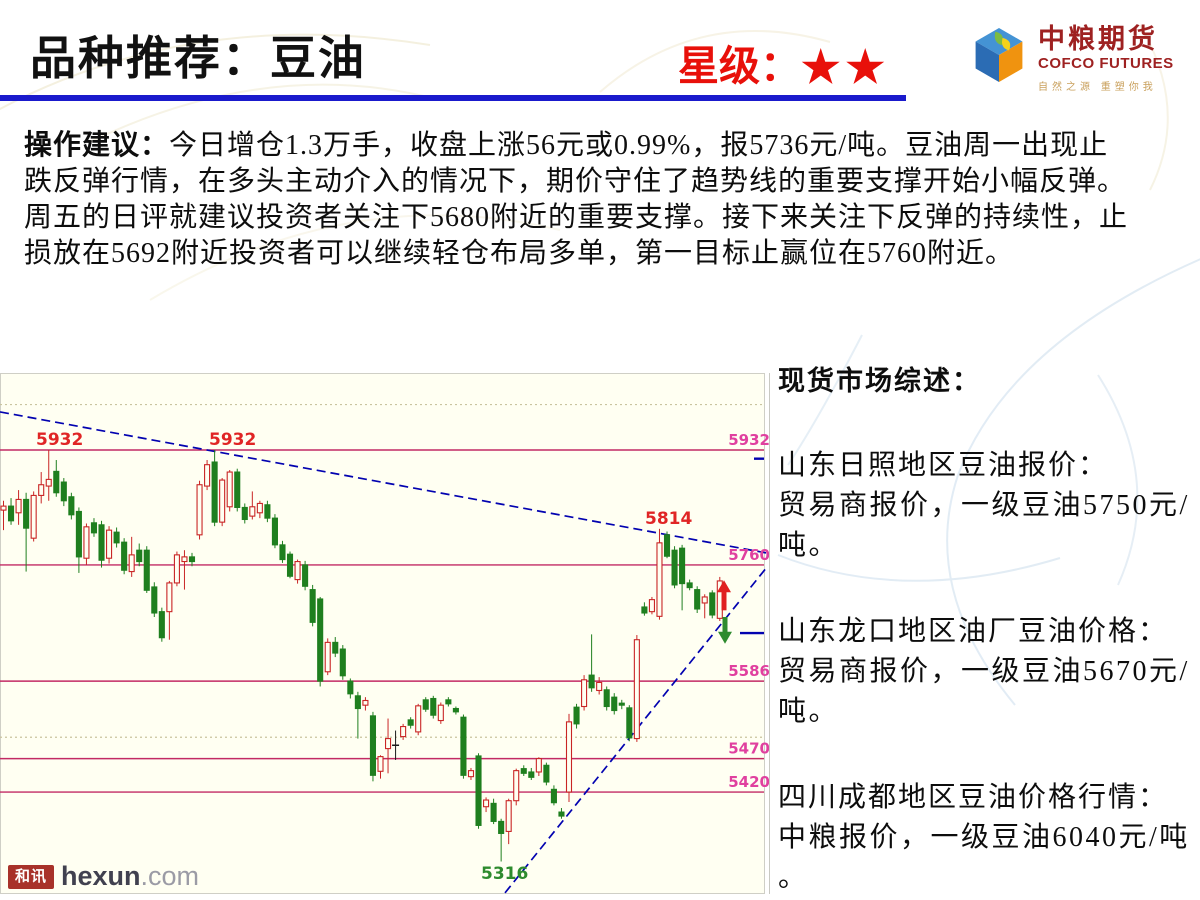 The image size is (1200, 900). Describe the element at coordinates (845, 67) in the screenshot. I see `star-icons: ★★` at that location.